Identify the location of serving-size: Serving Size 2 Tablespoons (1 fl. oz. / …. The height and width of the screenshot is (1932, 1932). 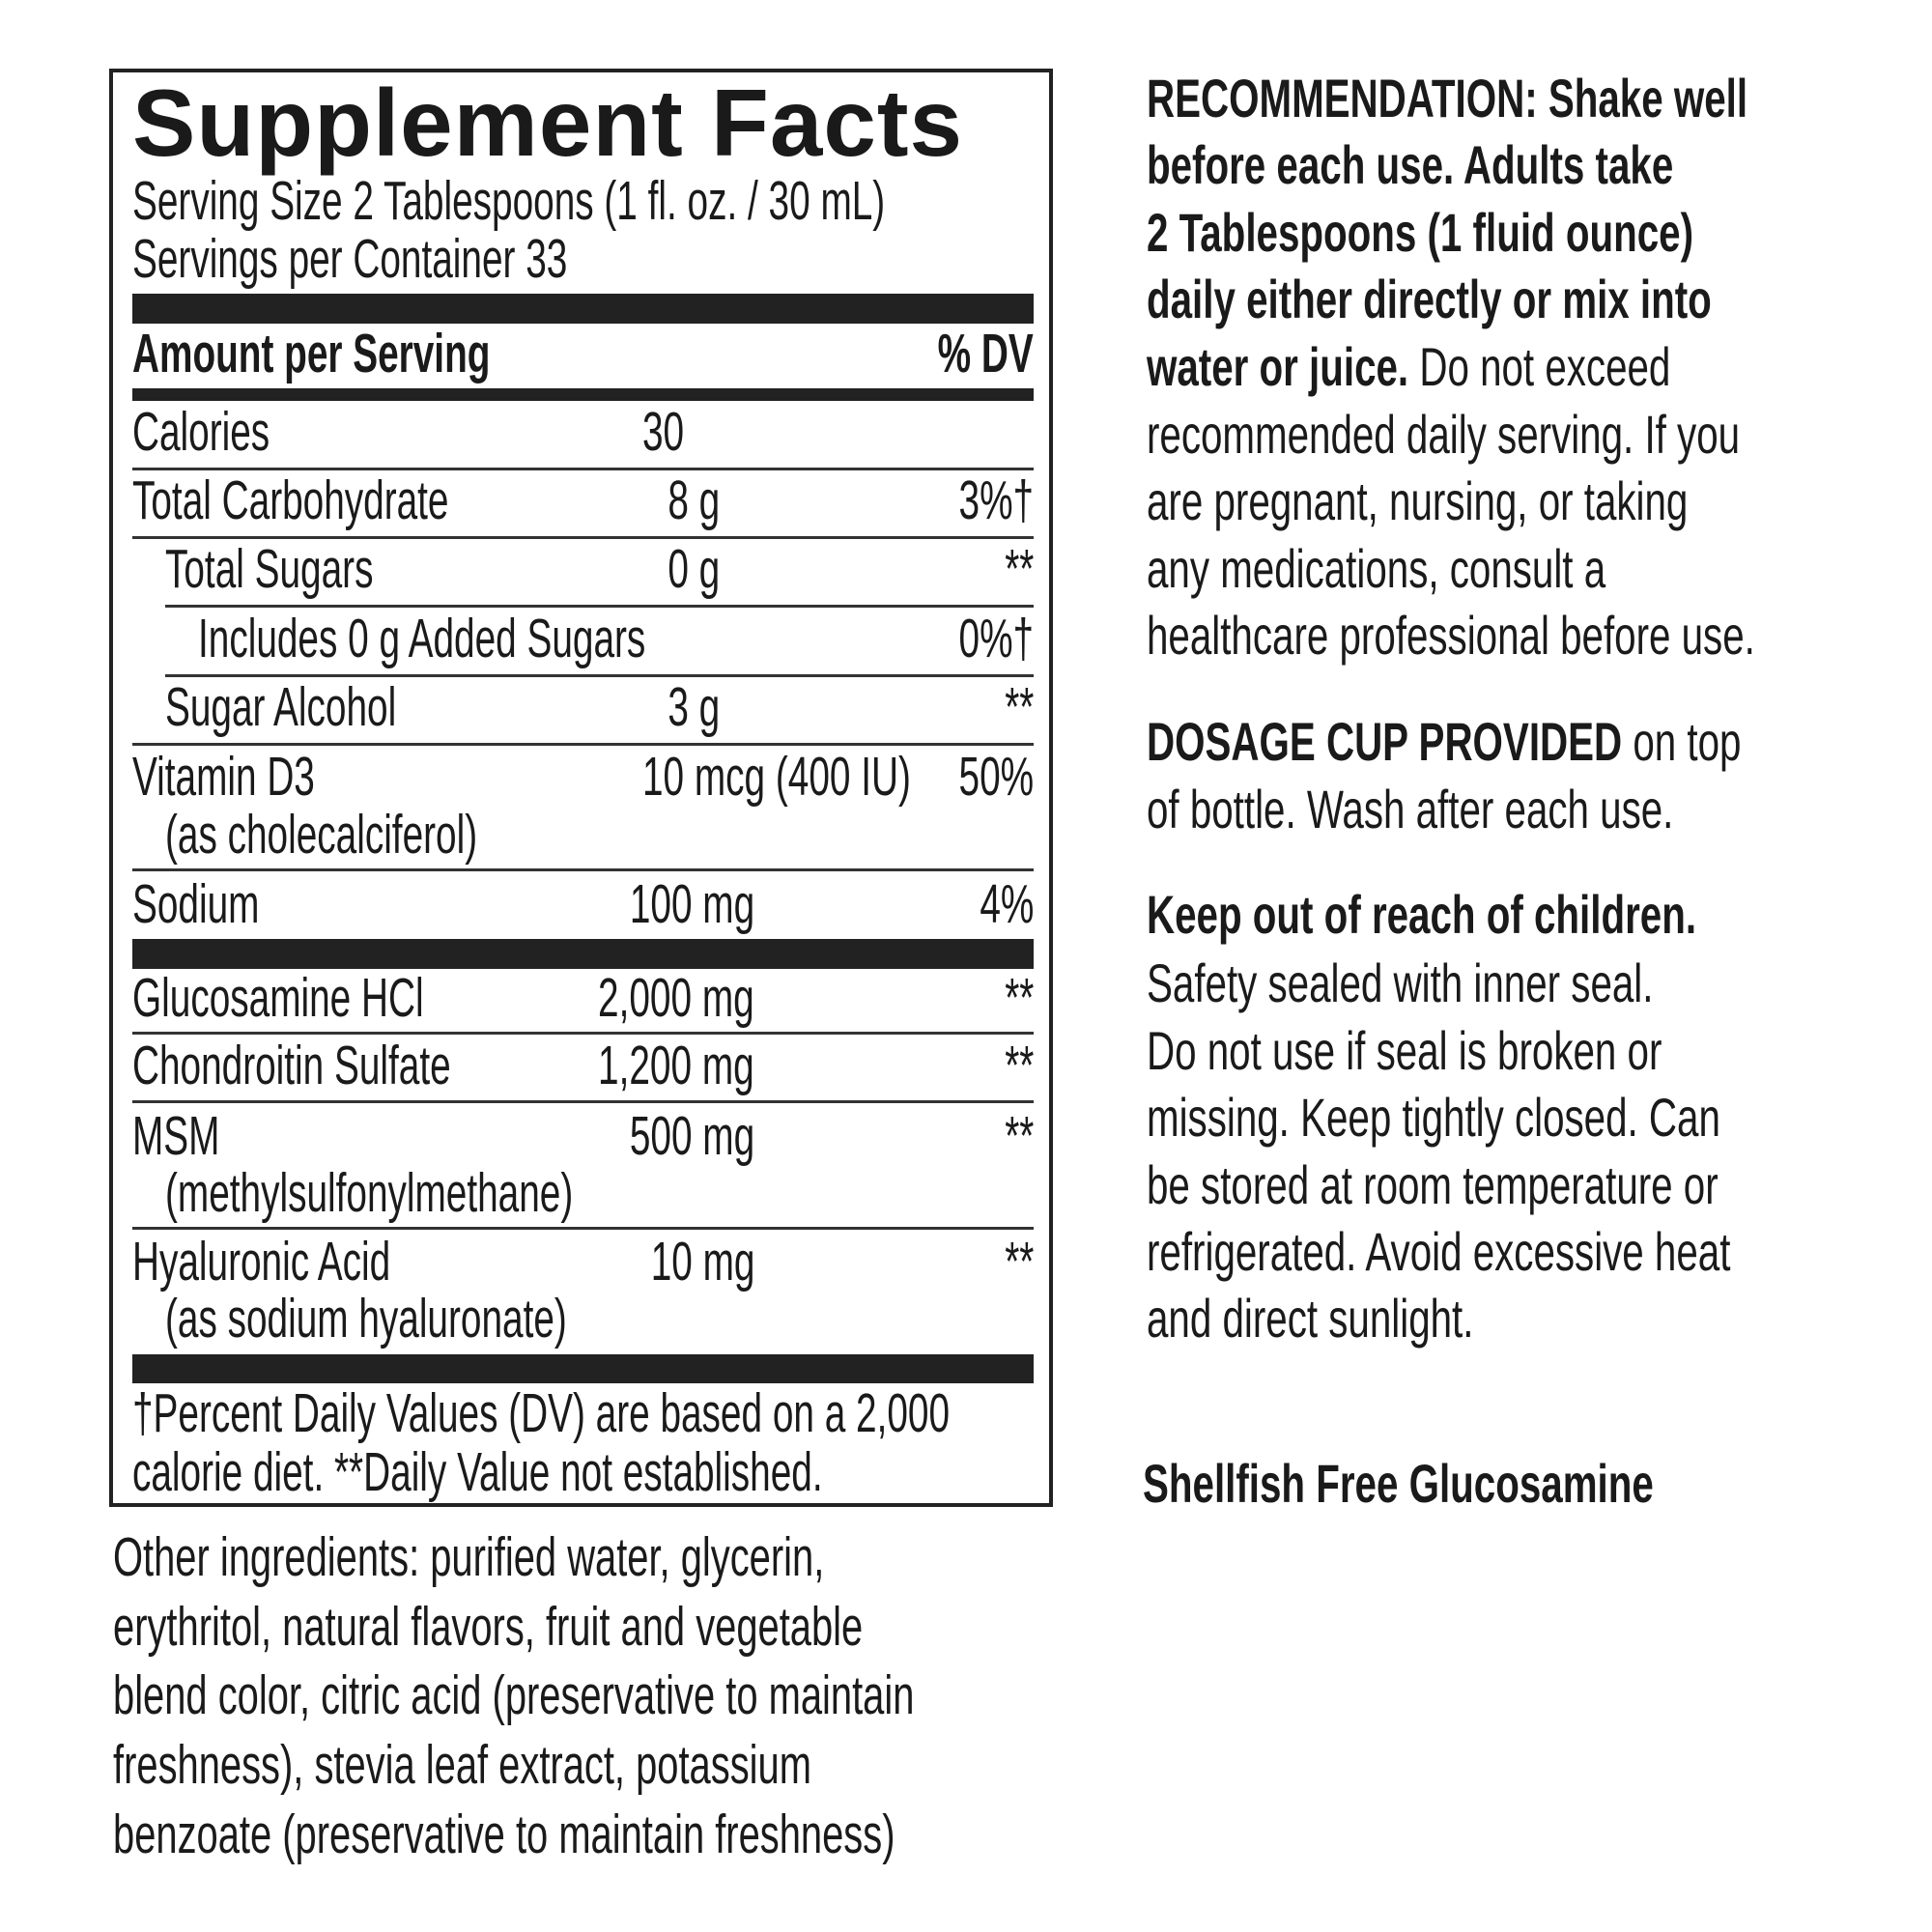
(509, 201).